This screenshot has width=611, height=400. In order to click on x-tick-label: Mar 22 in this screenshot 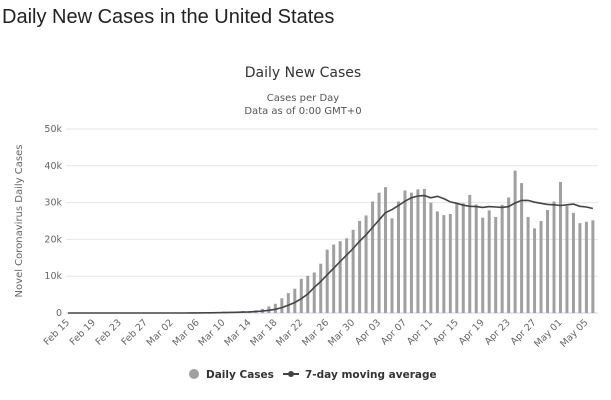, I will do `click(289, 332)`.